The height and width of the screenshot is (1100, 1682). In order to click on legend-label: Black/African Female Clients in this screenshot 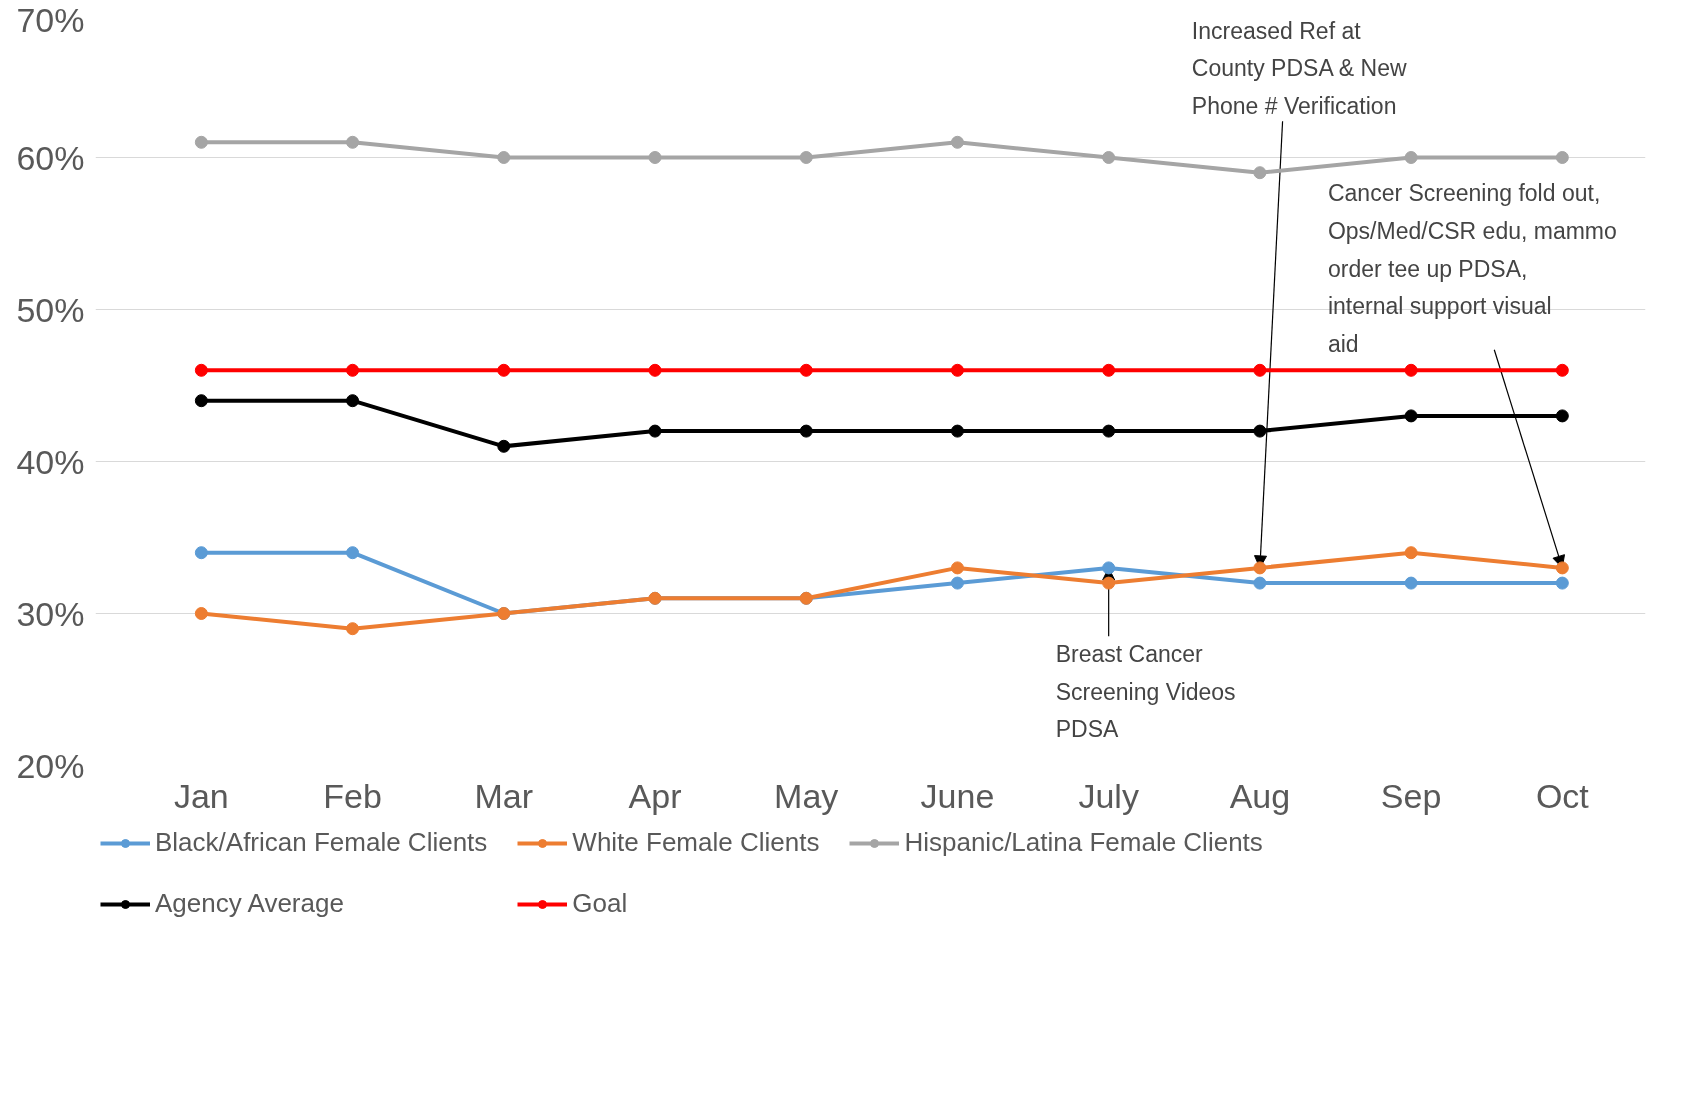, I will do `click(321, 842)`.